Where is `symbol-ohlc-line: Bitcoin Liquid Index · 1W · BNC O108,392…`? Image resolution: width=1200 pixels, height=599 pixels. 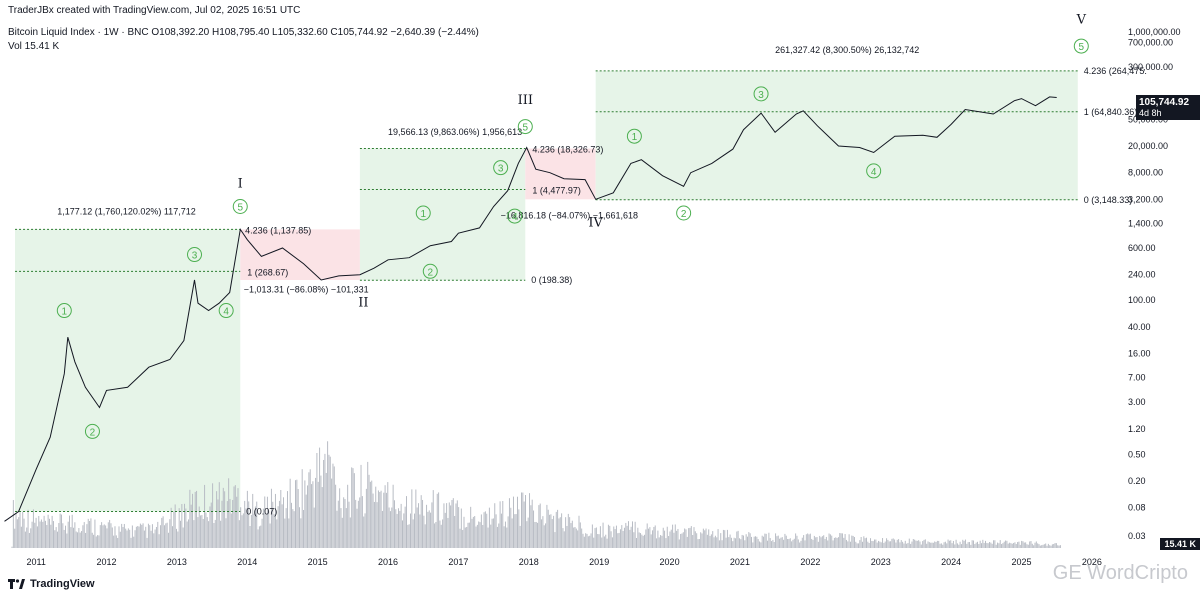
symbol-ohlc-line: Bitcoin Liquid Index · 1W · BNC O108,392… is located at coordinates (243, 32).